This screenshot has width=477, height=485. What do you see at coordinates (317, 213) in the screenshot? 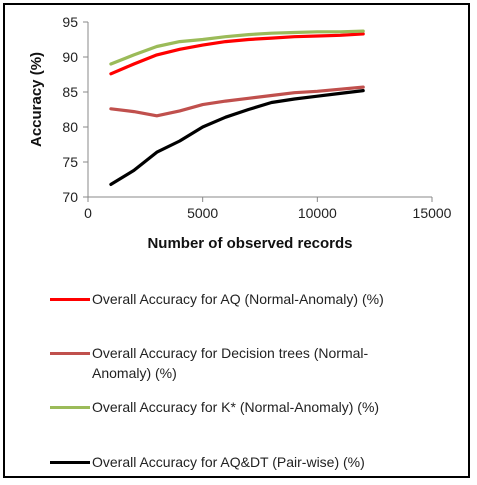
I see `x-tick-label: 10000` at bounding box center [317, 213].